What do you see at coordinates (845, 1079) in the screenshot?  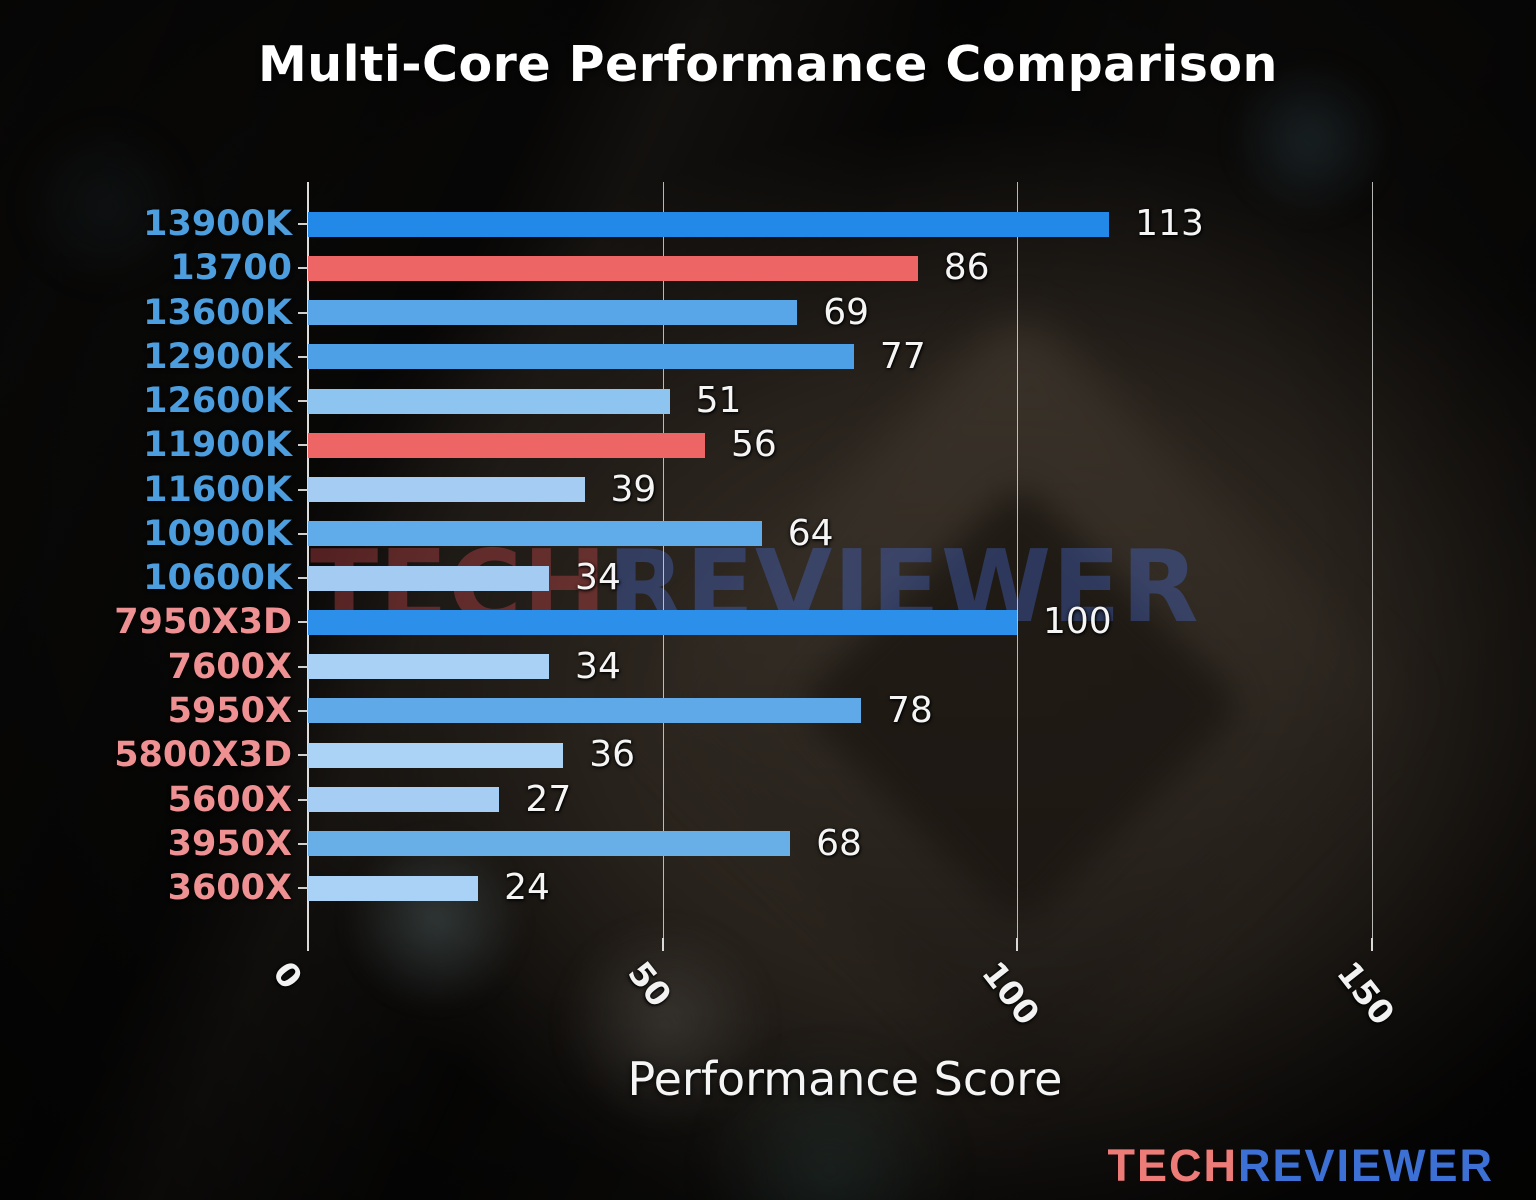 I see `x-axis-title: Performance Score` at bounding box center [845, 1079].